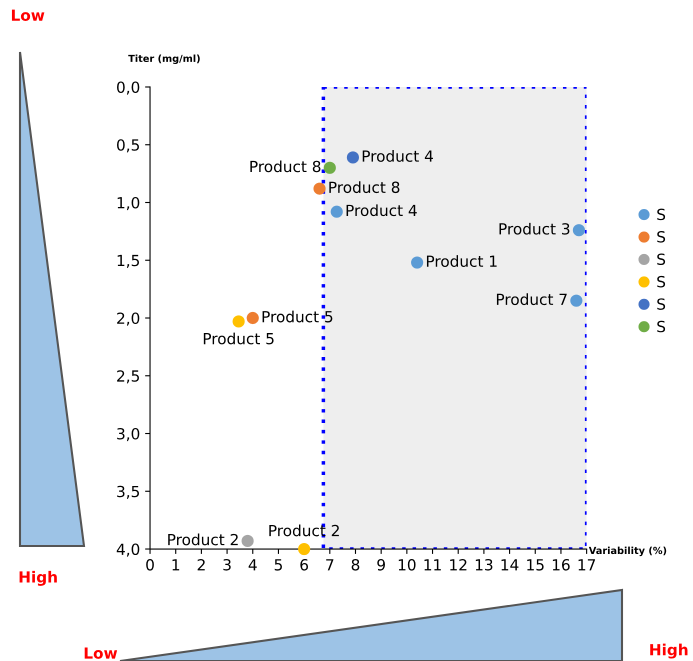 This screenshot has height=661, width=693. Describe the element at coordinates (407, 565) in the screenshot. I see `x-tick-label: 10` at that location.